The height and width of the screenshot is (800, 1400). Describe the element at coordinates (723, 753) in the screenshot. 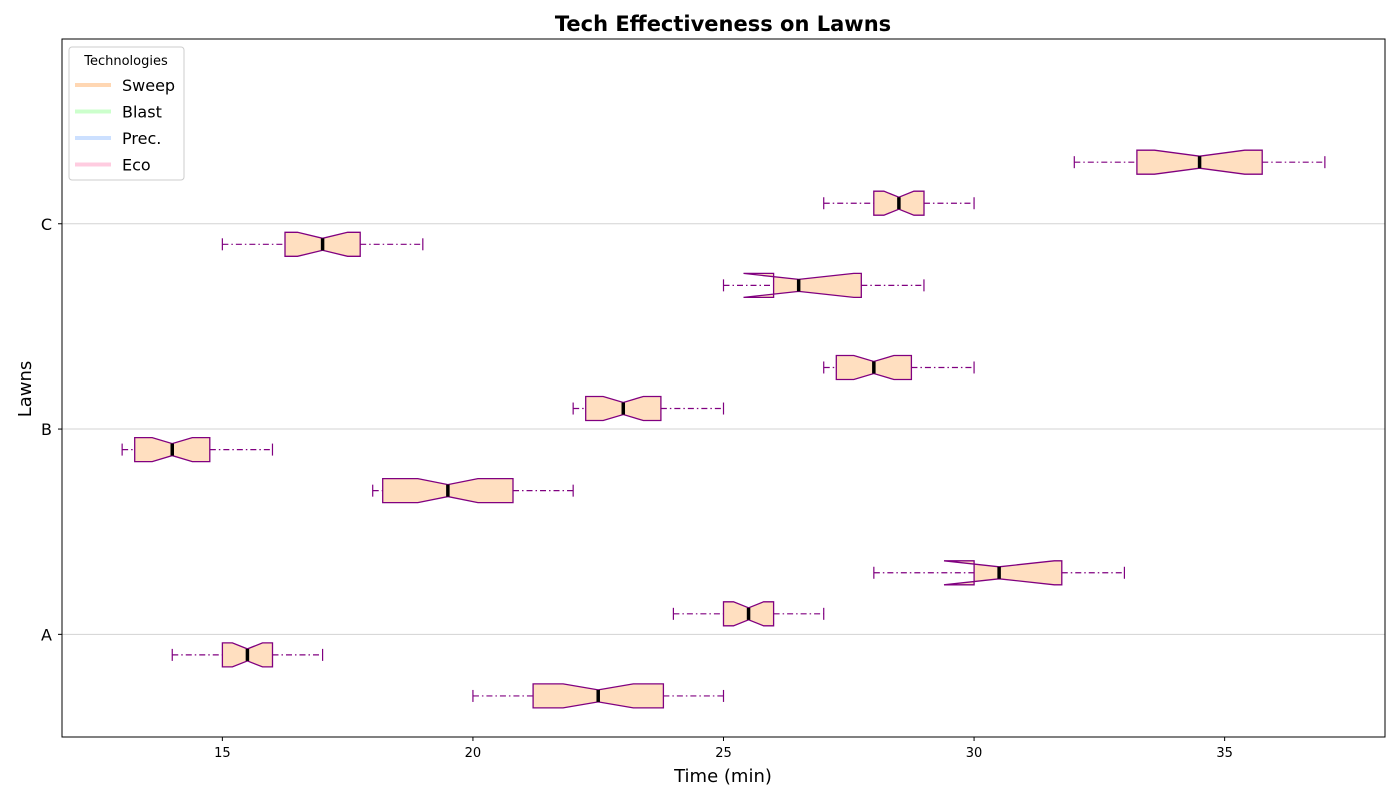

I see `x-tick-label: 25` at that location.